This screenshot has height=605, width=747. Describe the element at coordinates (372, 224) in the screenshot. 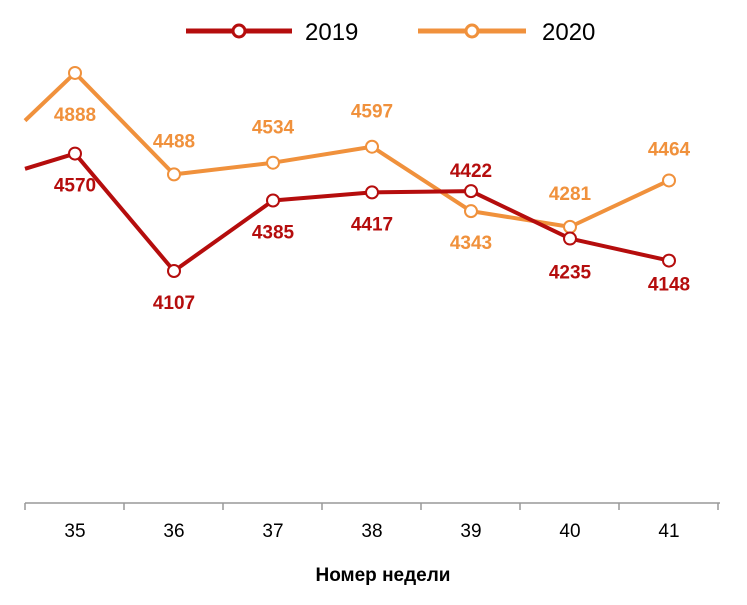

I see `data-label-2019: 4417` at that location.